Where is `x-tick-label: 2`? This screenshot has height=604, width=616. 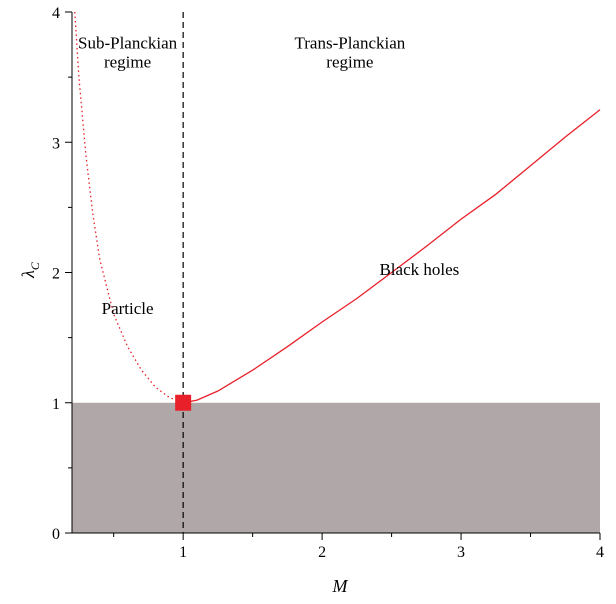
x-tick-label: 2 is located at coordinates (322, 552).